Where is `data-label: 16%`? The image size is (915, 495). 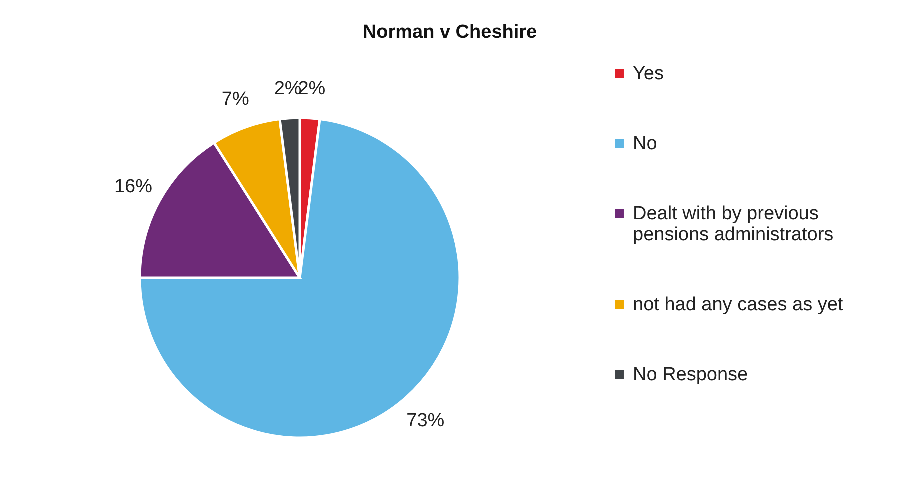 data-label: 16% is located at coordinates (133, 187).